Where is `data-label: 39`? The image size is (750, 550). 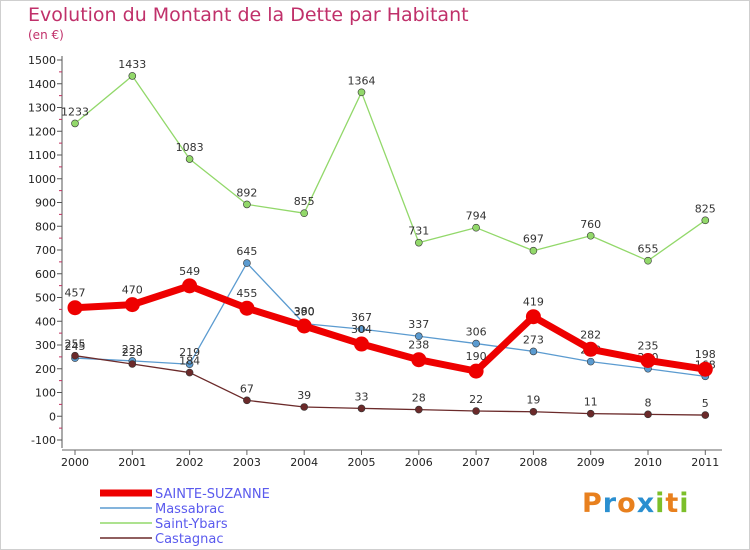
data-label: 39 is located at coordinates (304, 395).